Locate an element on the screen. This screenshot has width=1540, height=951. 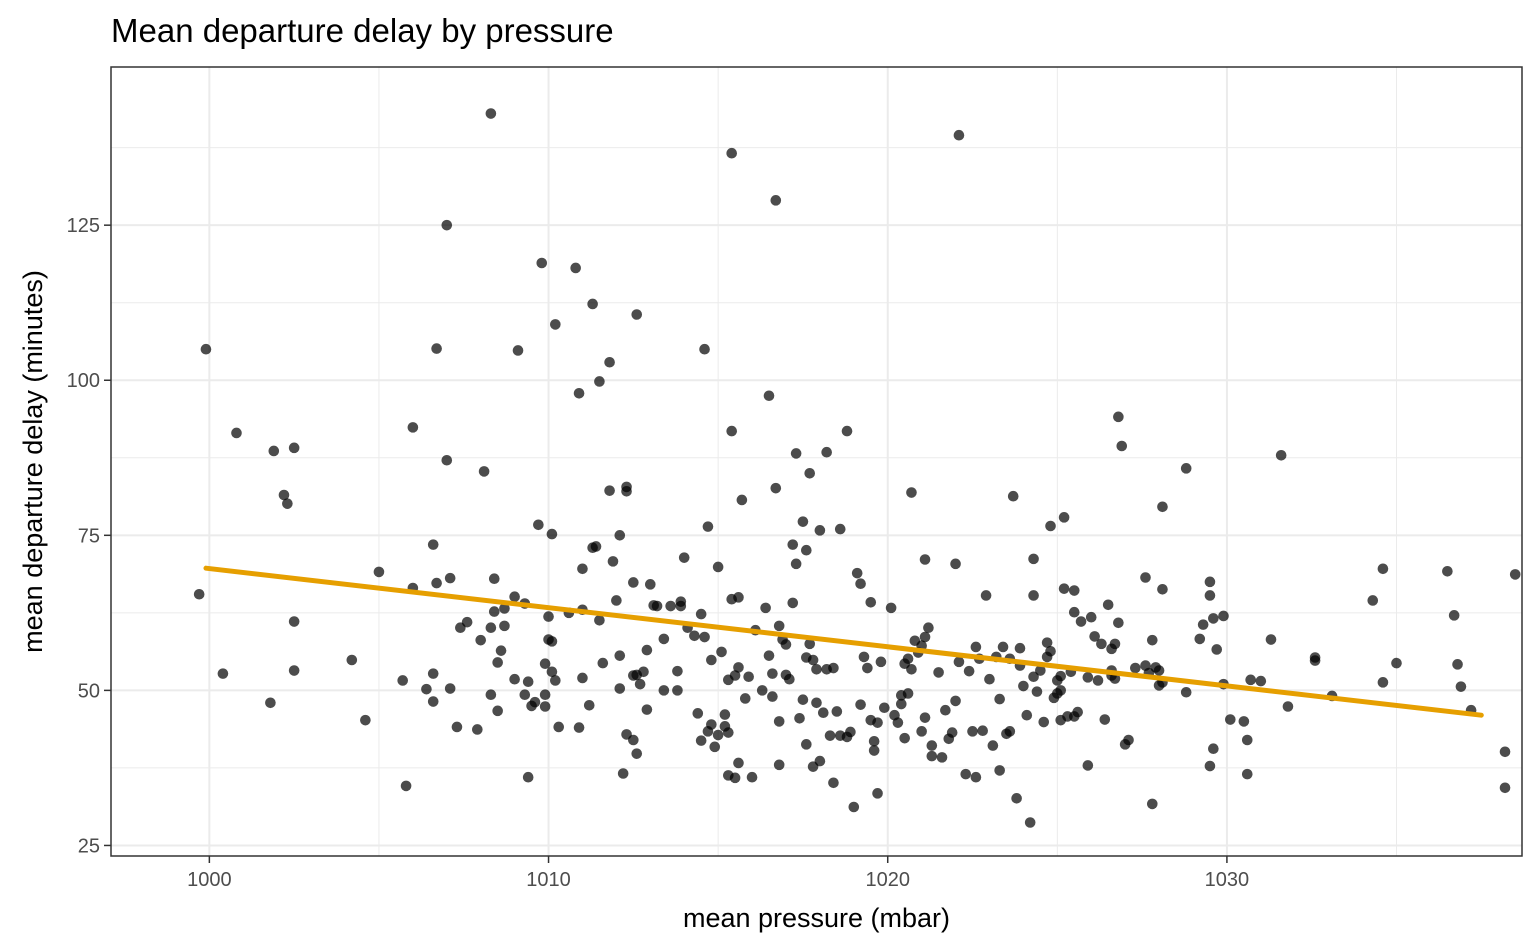
x-tick-label: 1020 is located at coordinates (887, 880).